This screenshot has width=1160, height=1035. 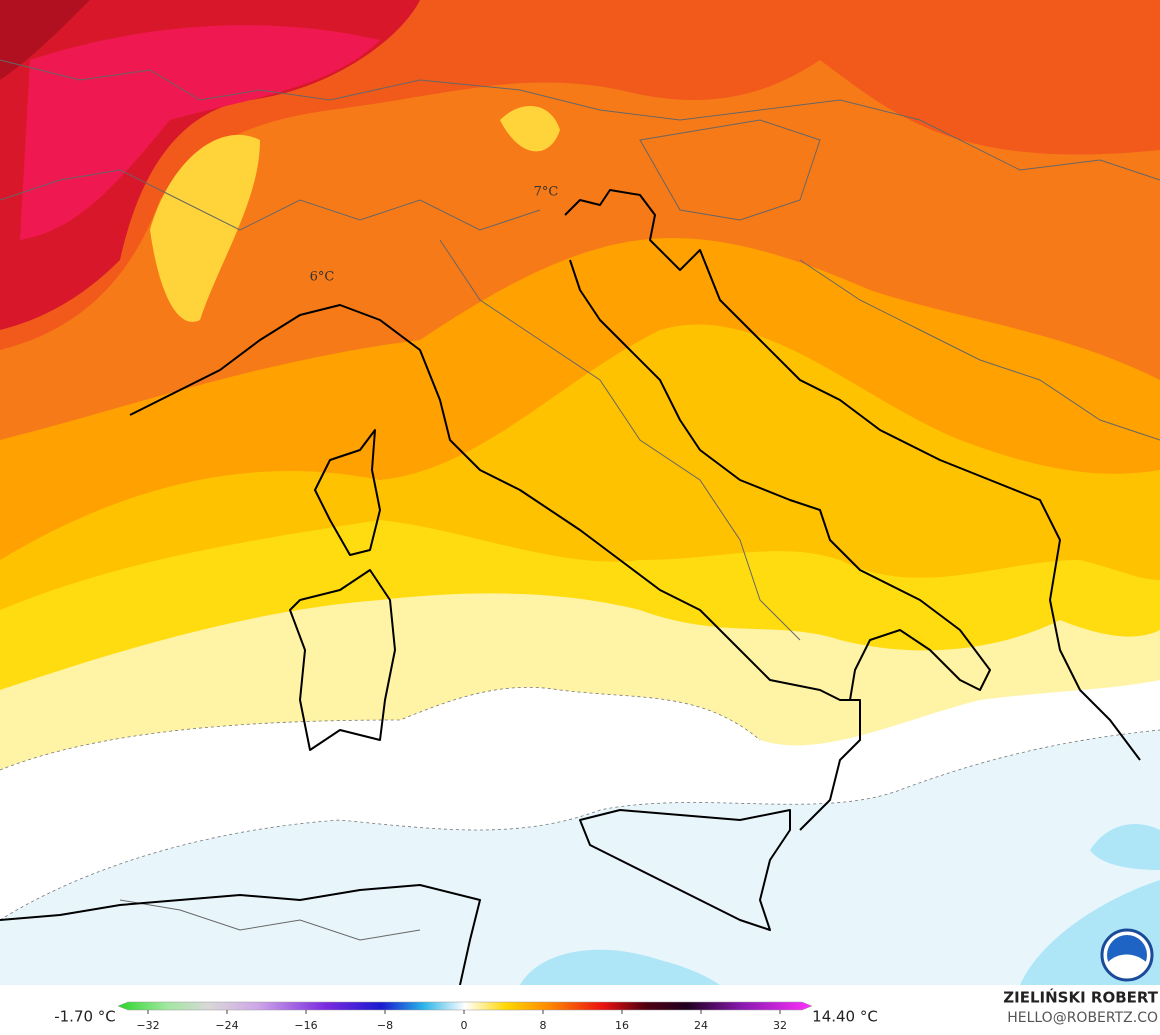 I want to click on colorbar-tick-label: −8, so click(x=385, y=1025).